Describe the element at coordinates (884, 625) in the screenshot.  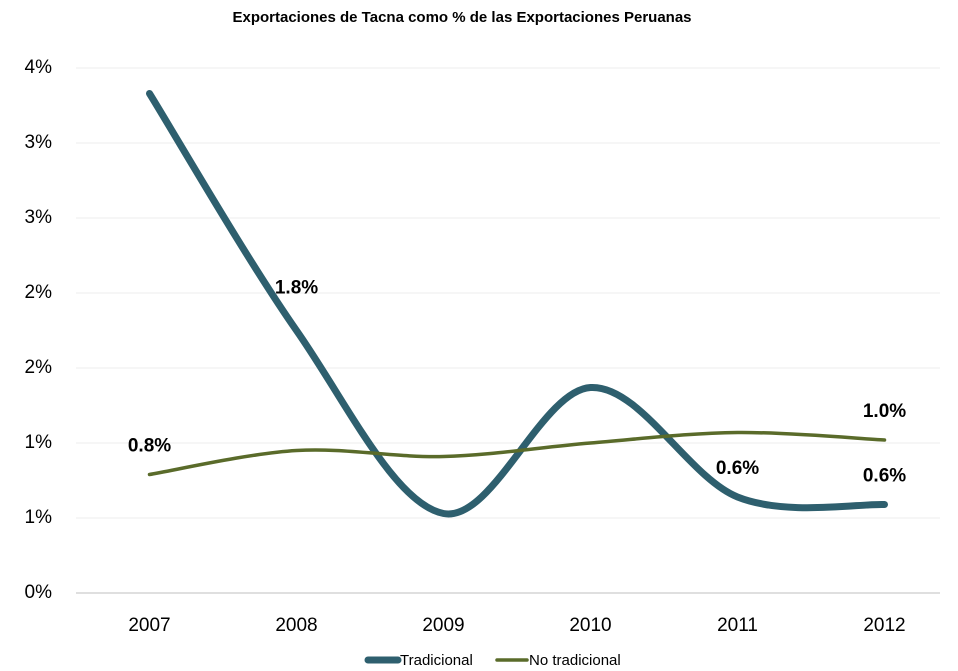
I see `x-tick-label: 2012` at that location.